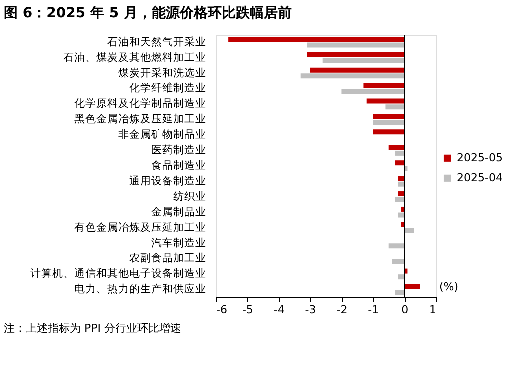  Describe the element at coordinates (162, 135) in the screenshot. I see `y-tick-label: 非金属矿物制品业` at that location.